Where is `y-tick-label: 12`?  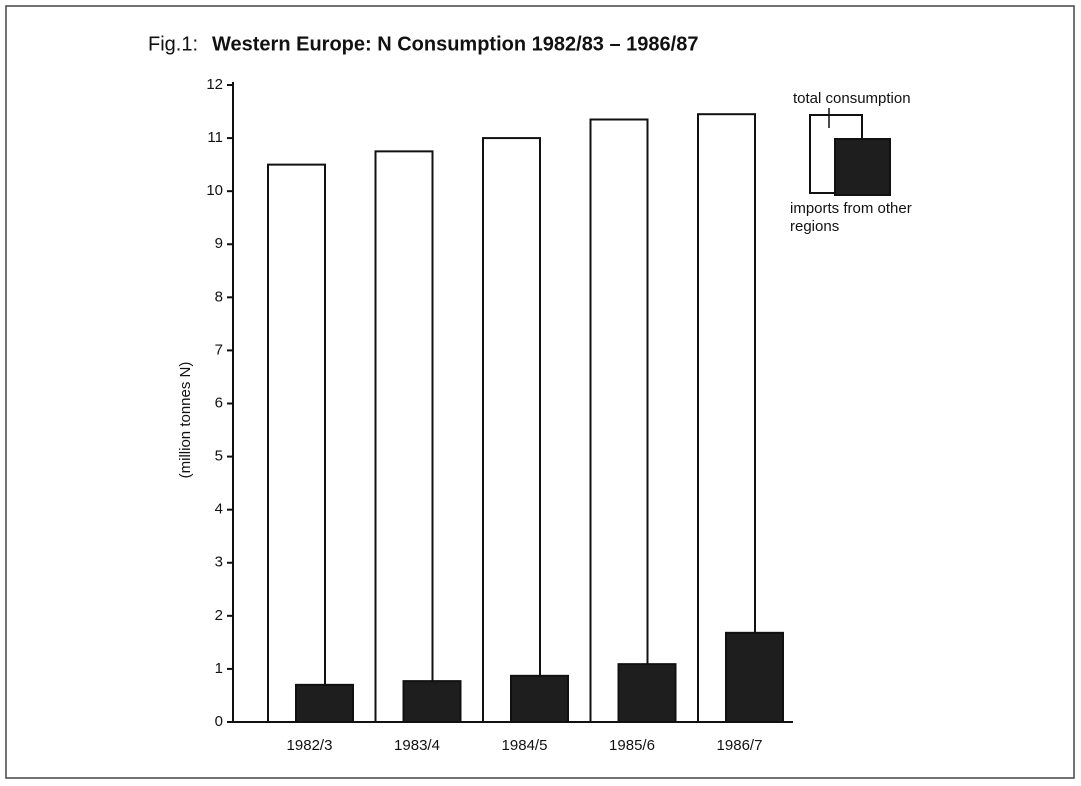
y-tick-label: 12 is located at coordinates (214, 84).